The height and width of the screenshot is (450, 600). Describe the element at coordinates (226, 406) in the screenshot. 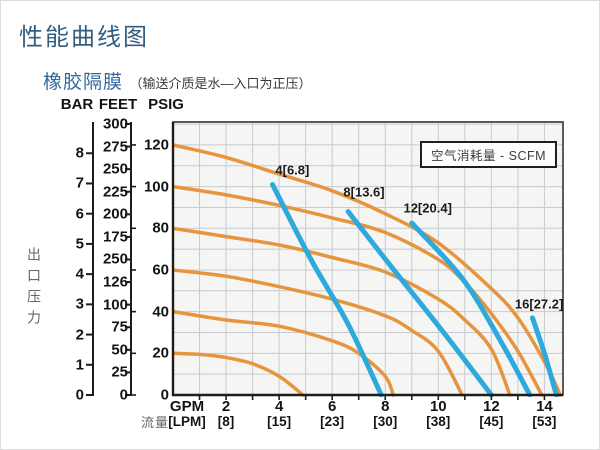

I see `gpm-tick-label: 2` at that location.